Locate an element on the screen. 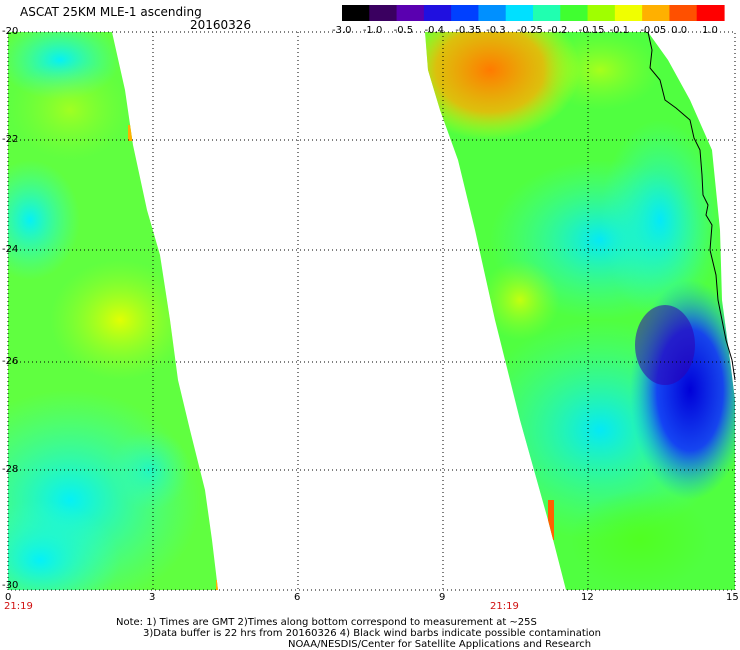 Image resolution: width=740 pixels, height=650 pixels. y-tick-label: -26 is located at coordinates (10, 361).